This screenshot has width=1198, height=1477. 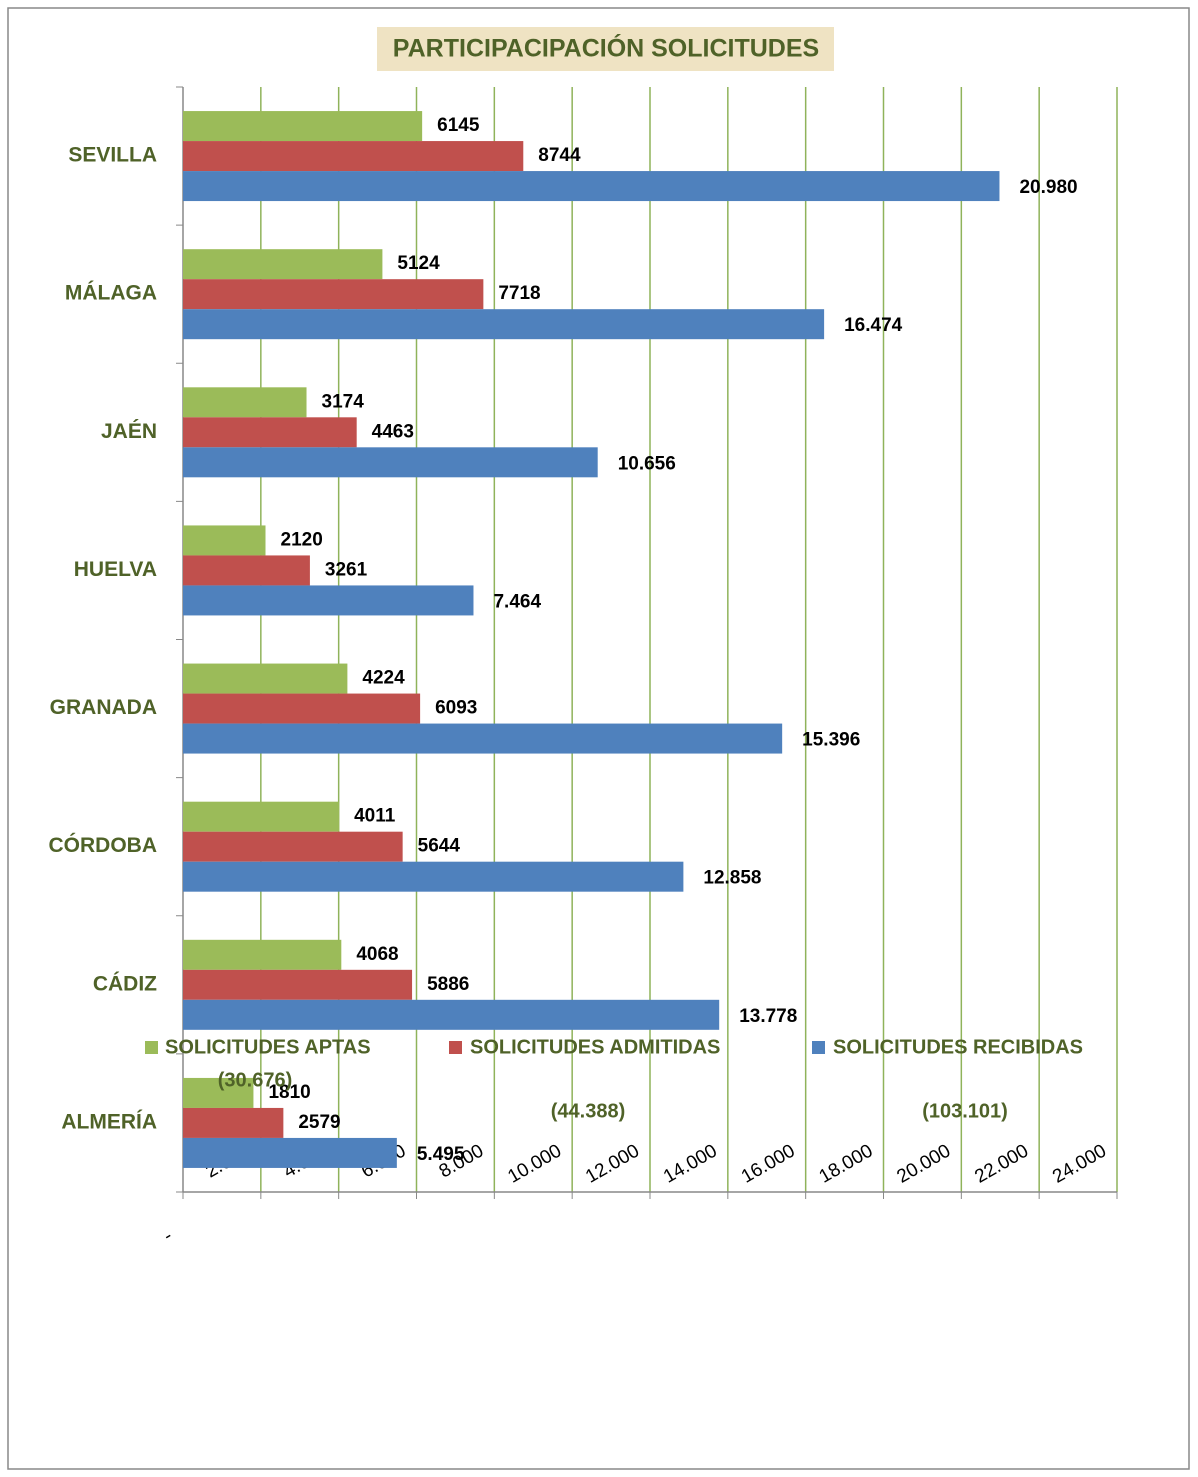 I want to click on title-box, so click(x=605, y=49).